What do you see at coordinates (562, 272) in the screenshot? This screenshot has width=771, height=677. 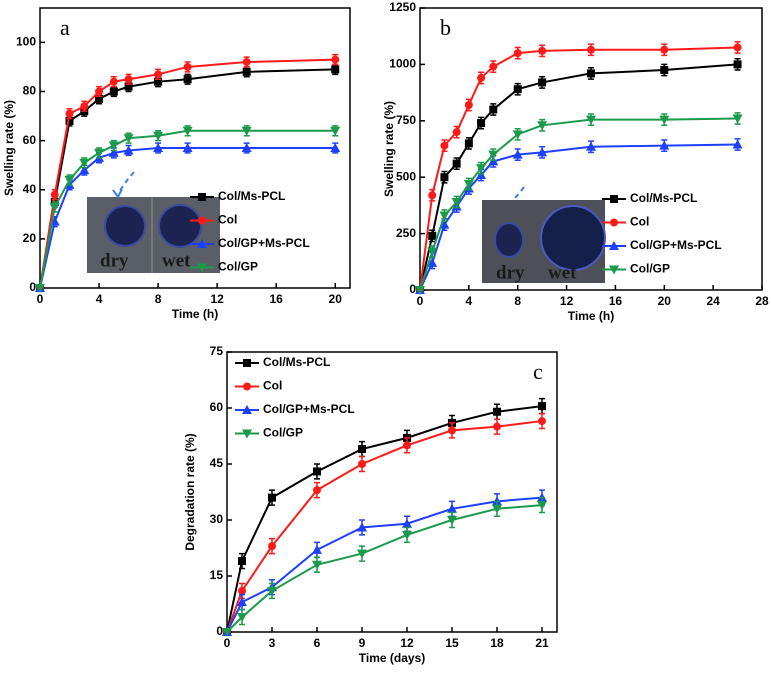 I see `inset-label: wet` at bounding box center [562, 272].